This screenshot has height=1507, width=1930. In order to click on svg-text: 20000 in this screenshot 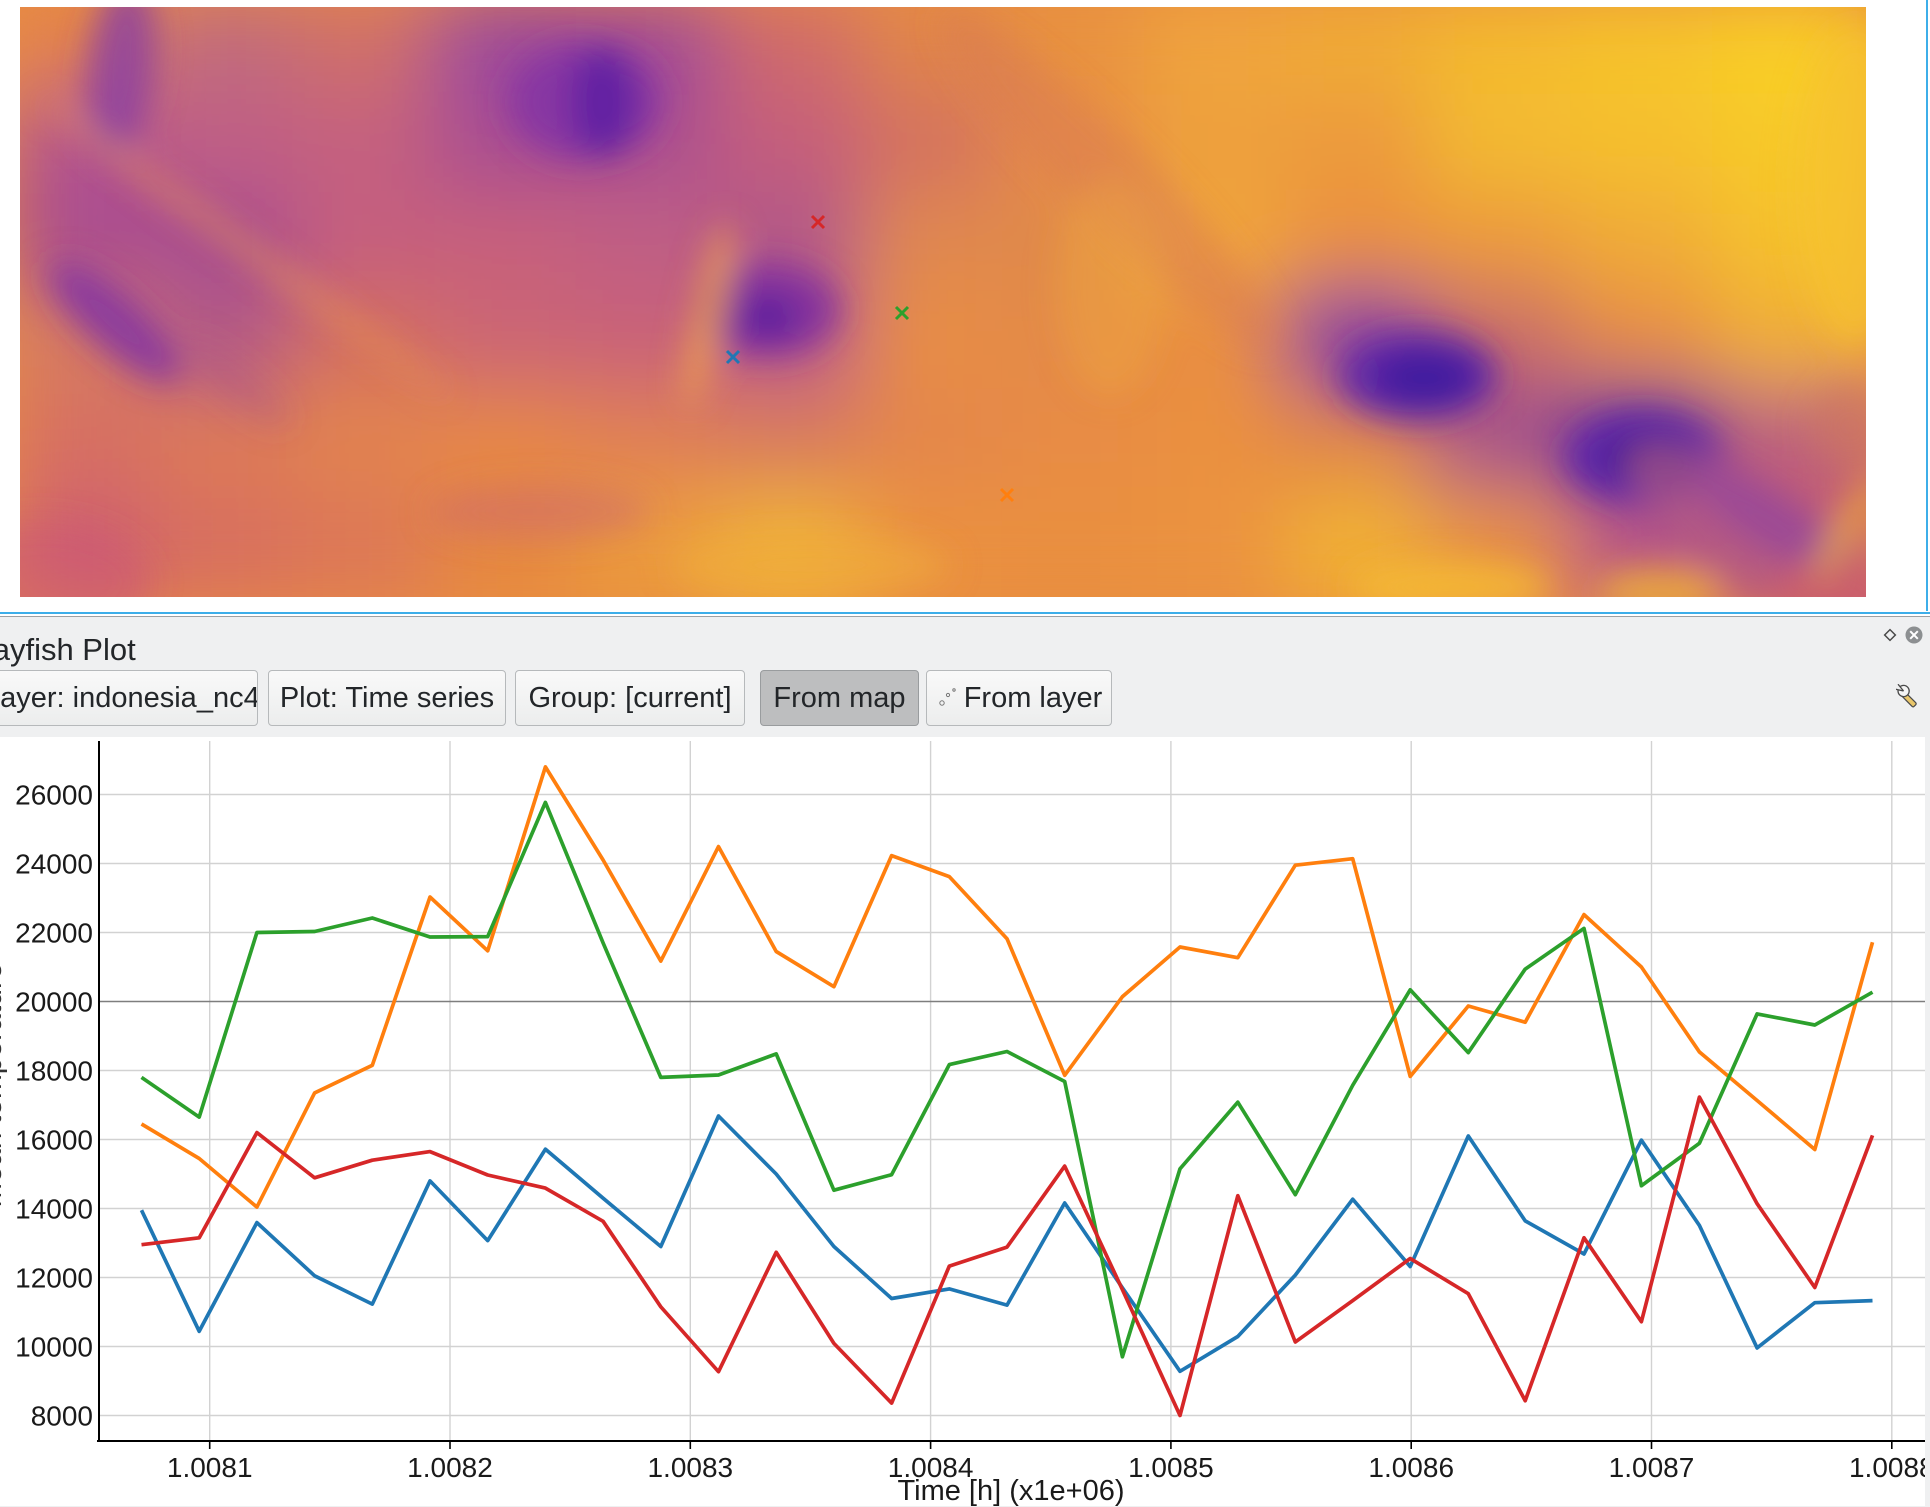, I will do `click(54, 1002)`.